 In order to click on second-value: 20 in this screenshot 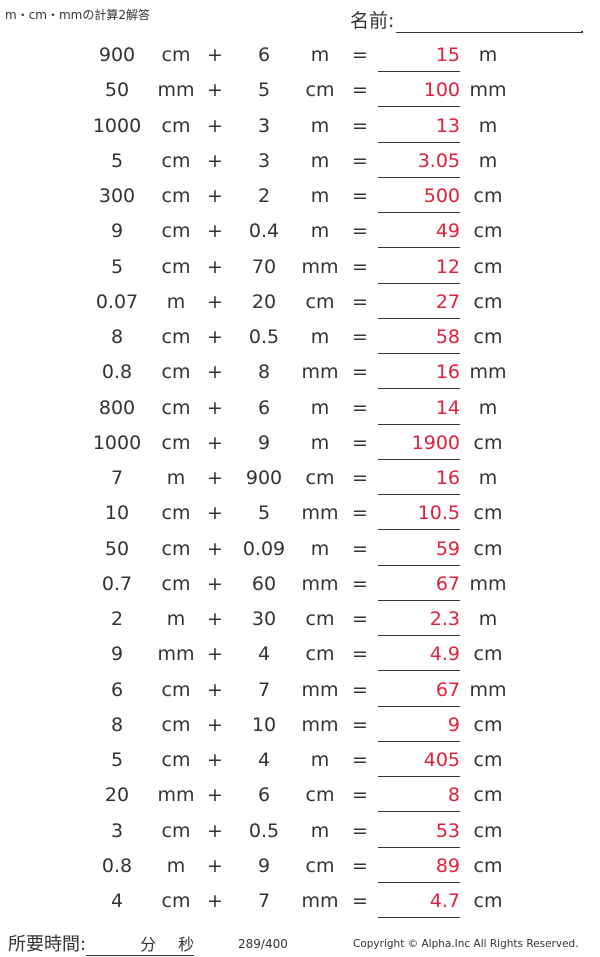, I will do `click(264, 301)`.